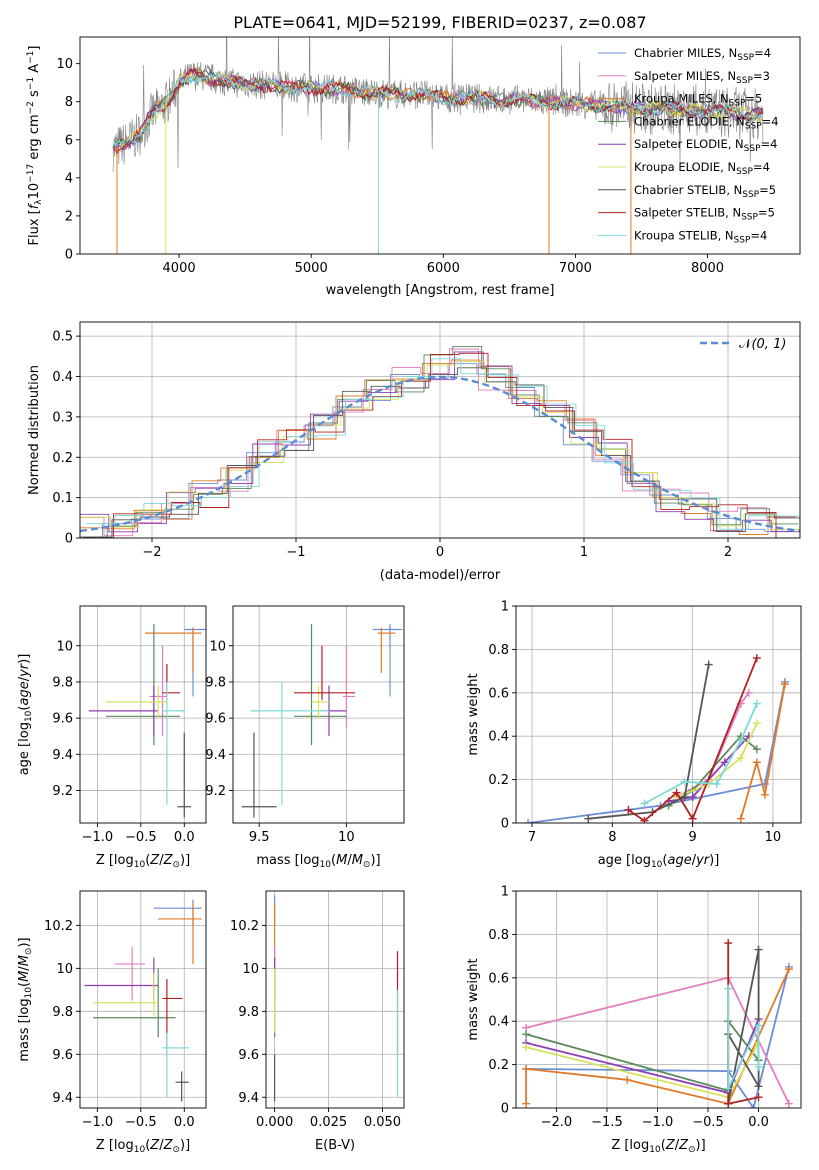  What do you see at coordinates (728, 552) in the screenshot?
I see `x-tick-label: 2` at bounding box center [728, 552].